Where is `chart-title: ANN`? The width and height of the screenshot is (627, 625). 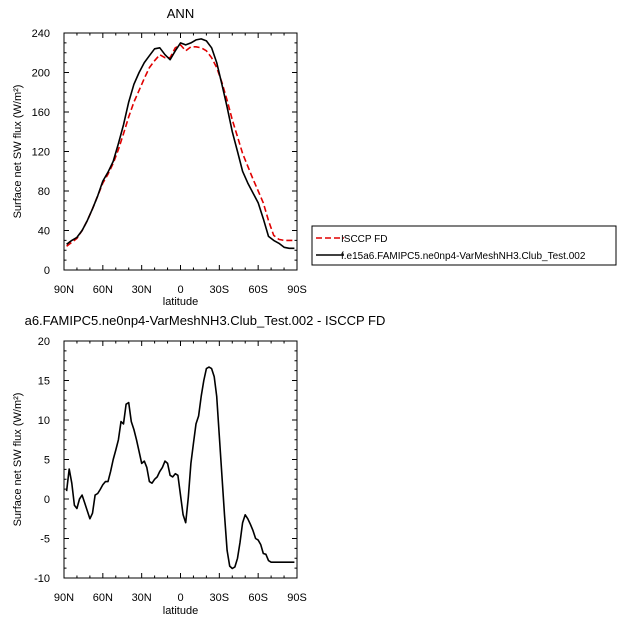
chart-title: ANN is located at coordinates (180, 13).